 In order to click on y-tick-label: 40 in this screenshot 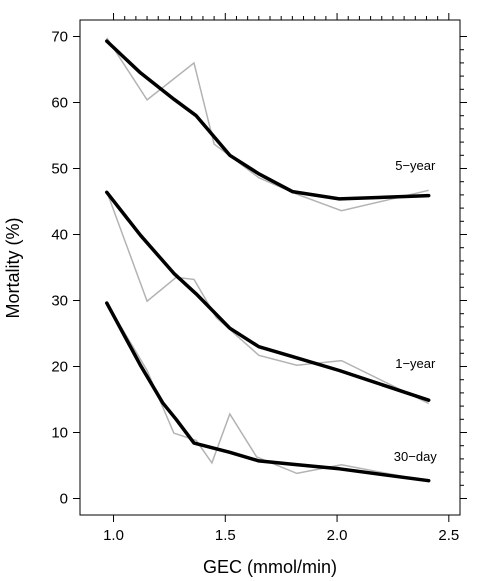, I will do `click(59, 235)`.